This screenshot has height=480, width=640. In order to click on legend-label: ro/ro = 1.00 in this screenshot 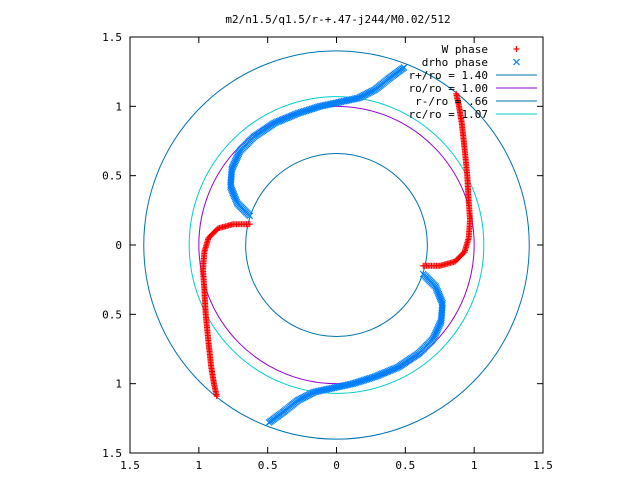, I will do `click(448, 88)`.